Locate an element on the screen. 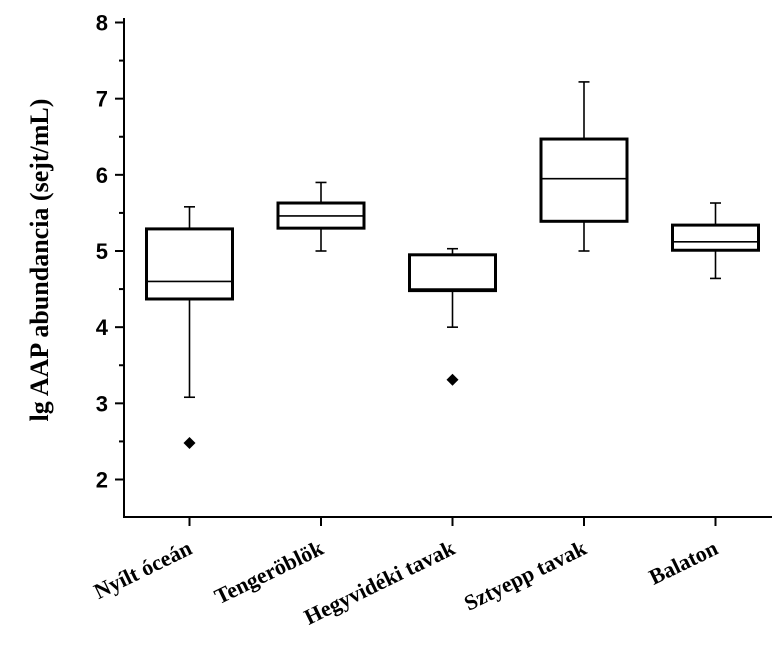 Image resolution: width=772 pixels, height=670 pixels. x-tick-label: Sztyepp tavak is located at coordinates (525, 575).